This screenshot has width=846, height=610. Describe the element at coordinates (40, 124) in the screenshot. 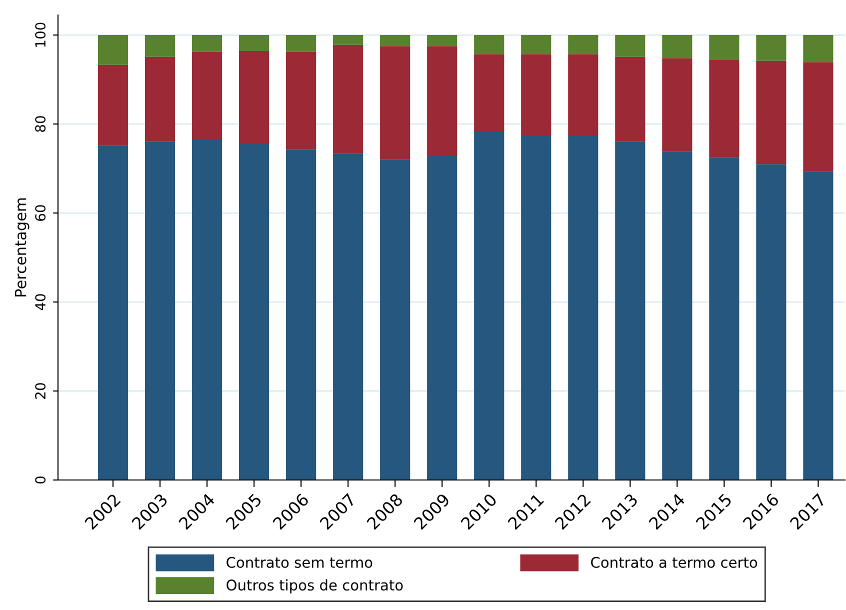

I see `y-tick-label: 80` at that location.